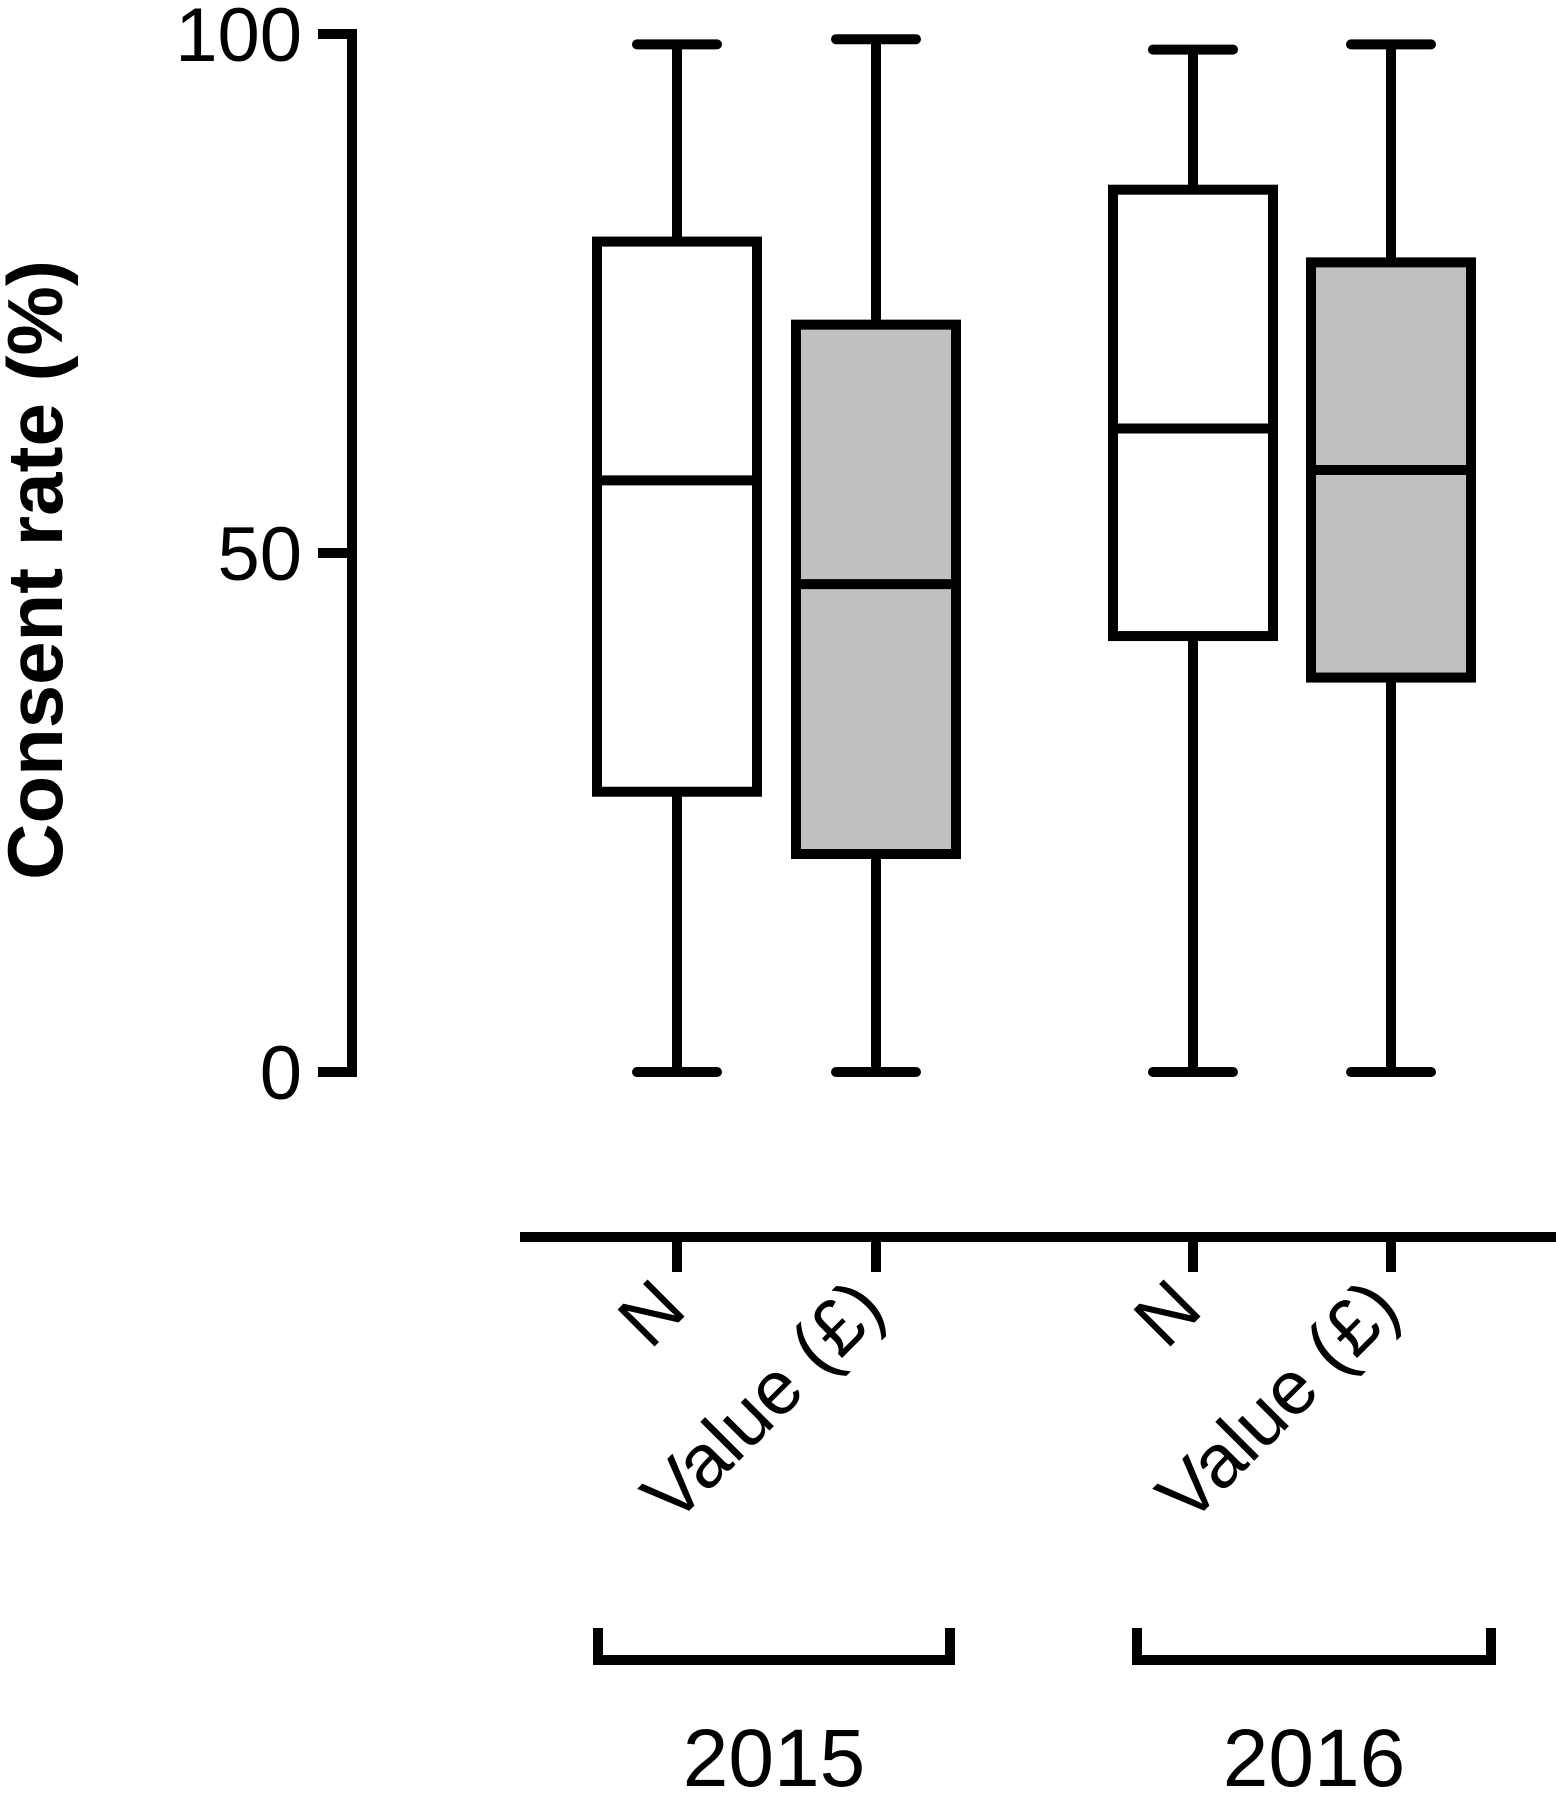  I want to click on box-2016-value, so click(1391, 558).